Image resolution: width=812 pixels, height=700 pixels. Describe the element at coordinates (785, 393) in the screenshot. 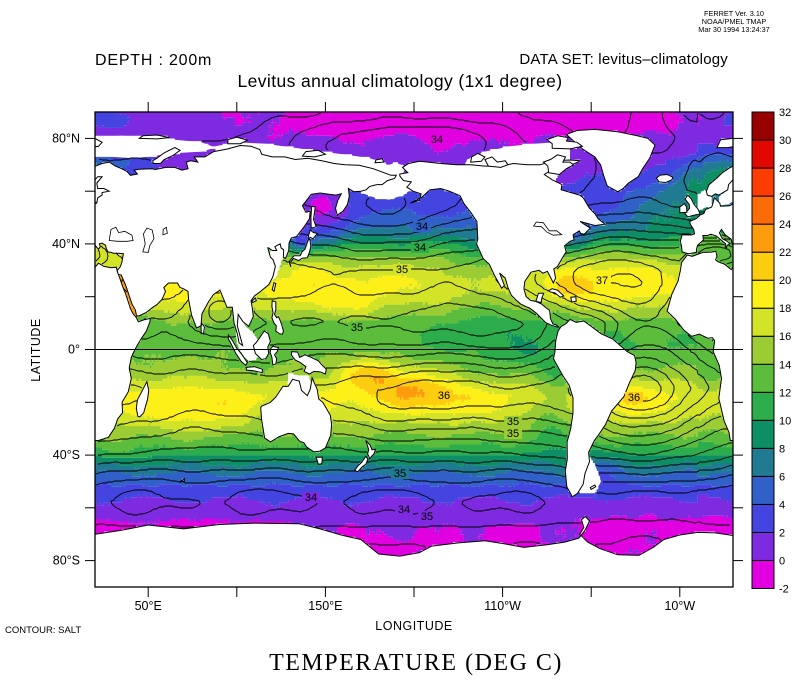

I see `svg-text: 12` at that location.